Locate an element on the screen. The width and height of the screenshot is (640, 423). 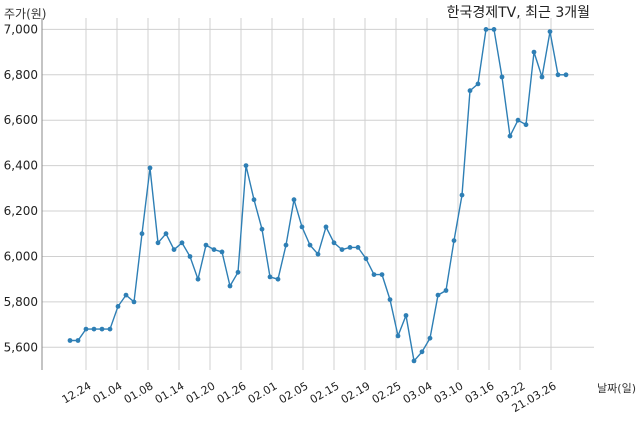
x-tick-label: 02.25 is located at coordinates (387, 392).